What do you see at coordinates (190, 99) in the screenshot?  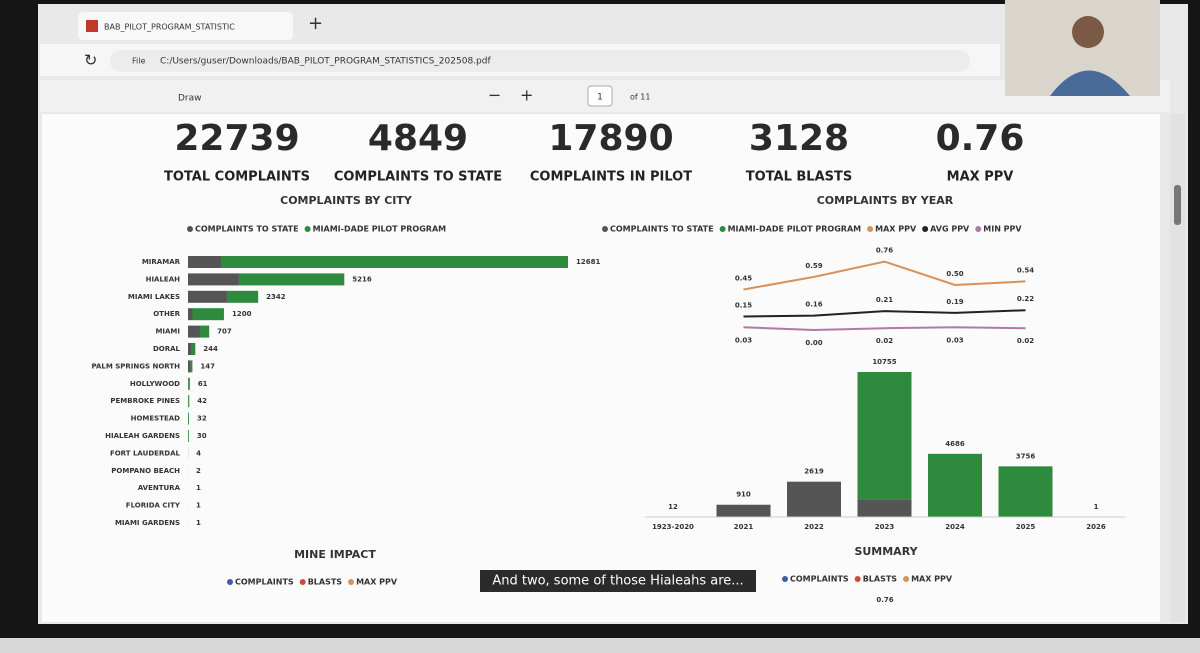 I see `draw-button: Draw` at bounding box center [190, 99].